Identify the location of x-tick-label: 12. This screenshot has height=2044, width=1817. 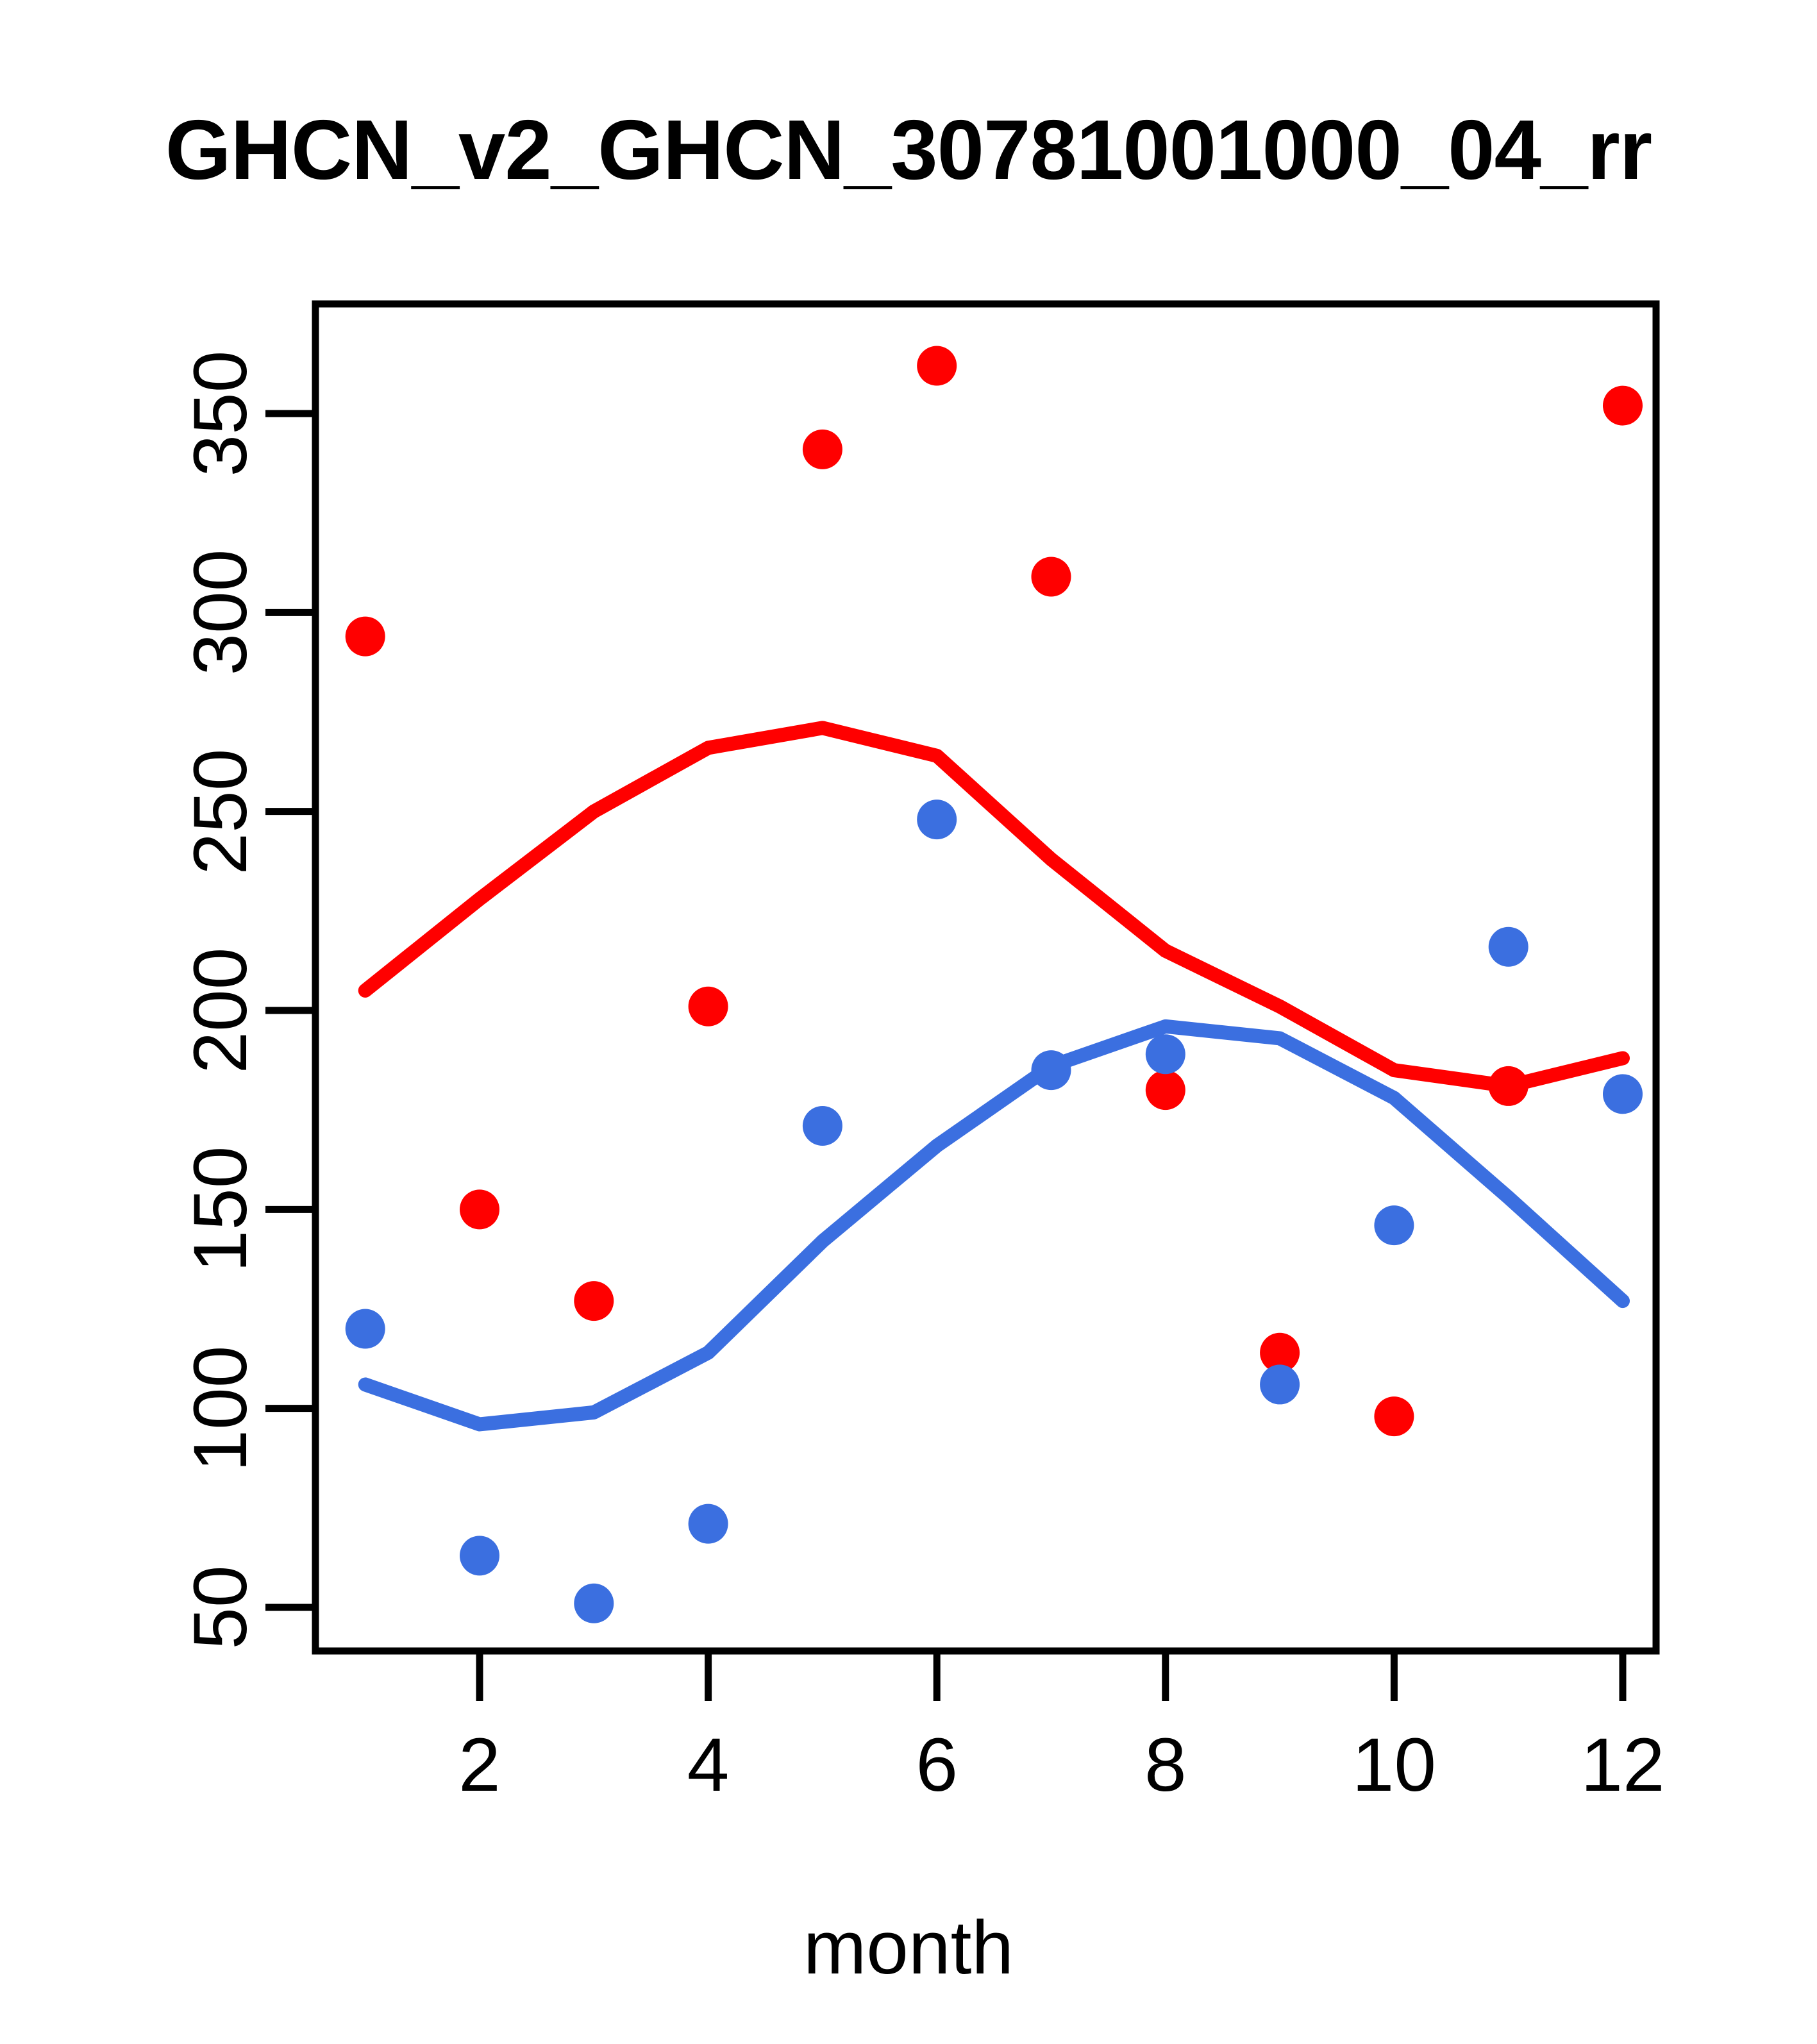
(1622, 1765).